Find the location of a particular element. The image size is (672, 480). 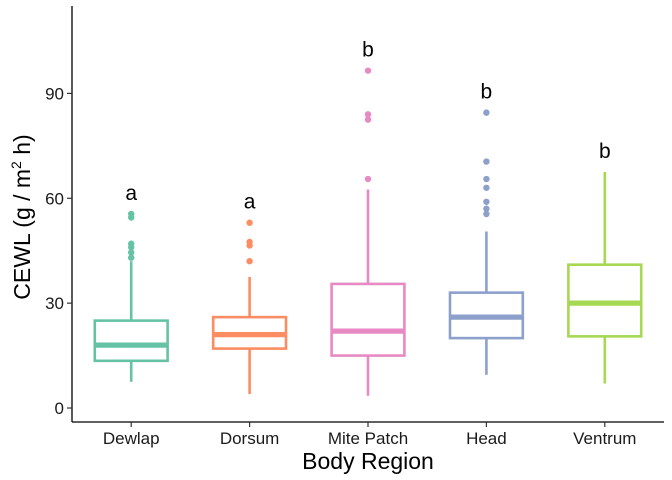

y-tick-label: 30 is located at coordinates (54, 303).